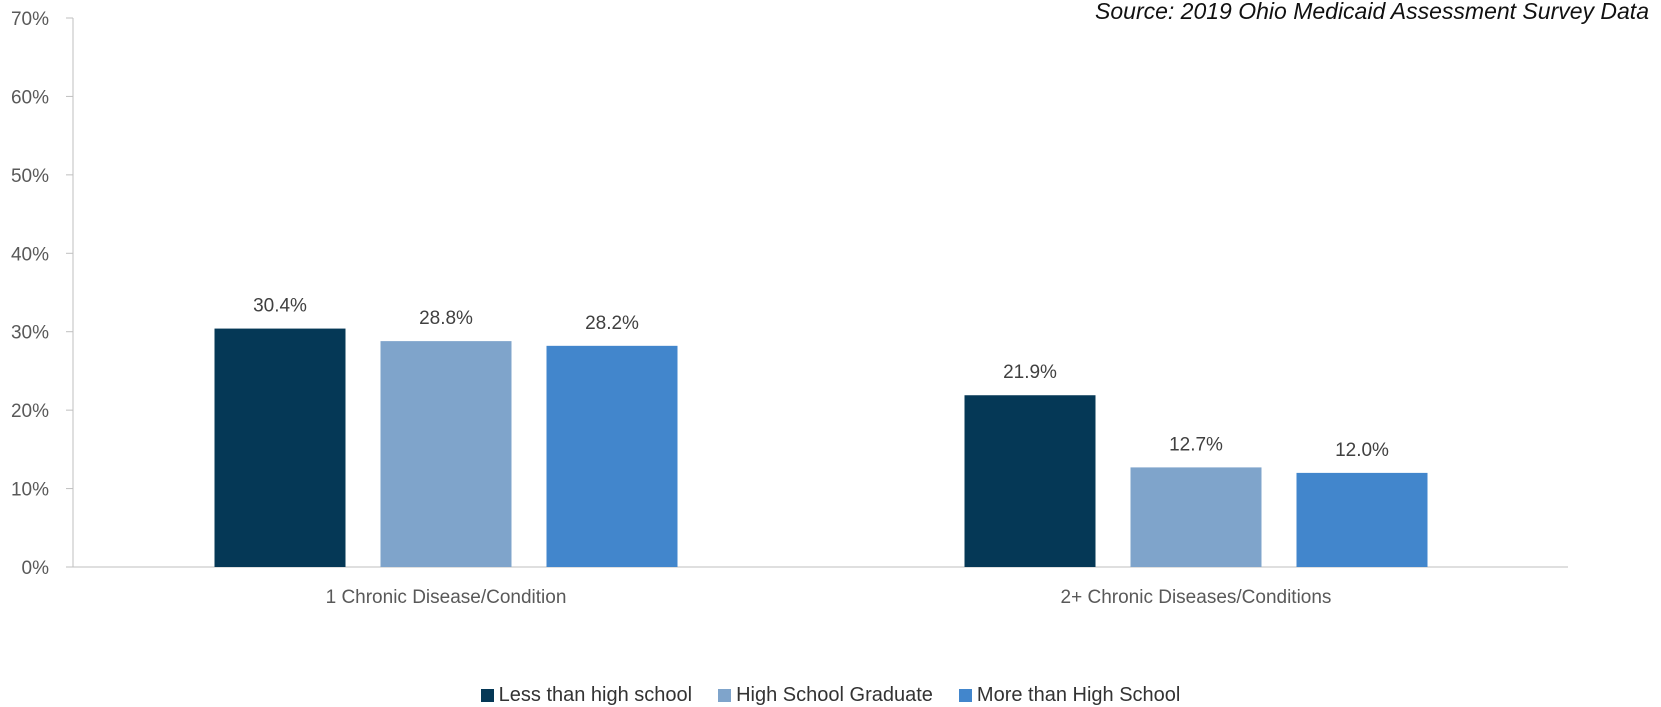 The width and height of the screenshot is (1661, 707). Describe the element at coordinates (1030, 372) in the screenshot. I see `data-label: 21.9%` at that location.